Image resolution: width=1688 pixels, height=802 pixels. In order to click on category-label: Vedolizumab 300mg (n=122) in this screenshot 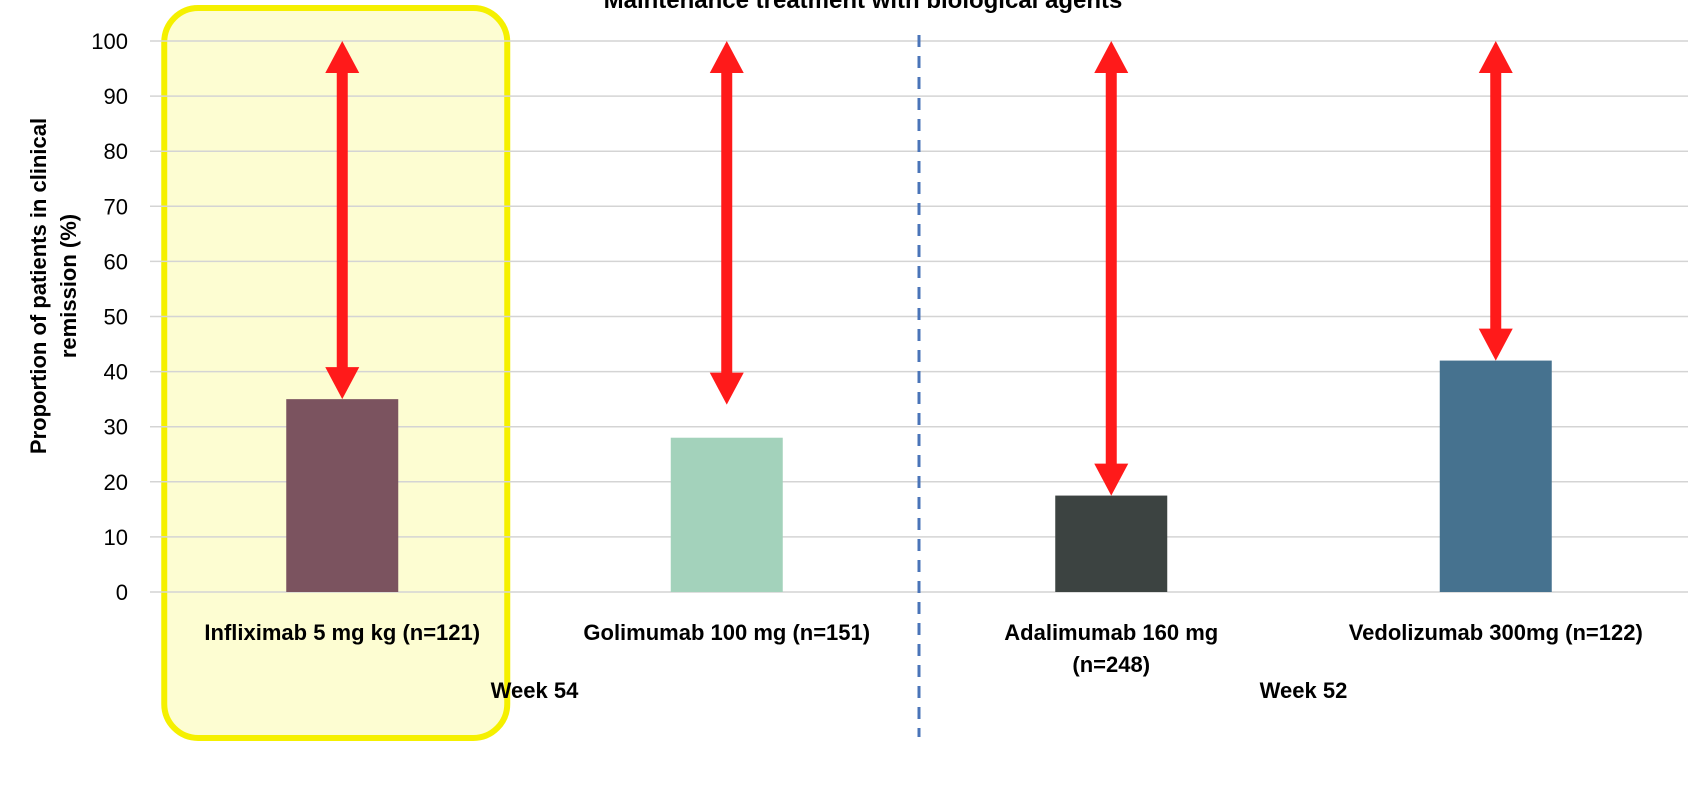, I will do `click(1496, 632)`.